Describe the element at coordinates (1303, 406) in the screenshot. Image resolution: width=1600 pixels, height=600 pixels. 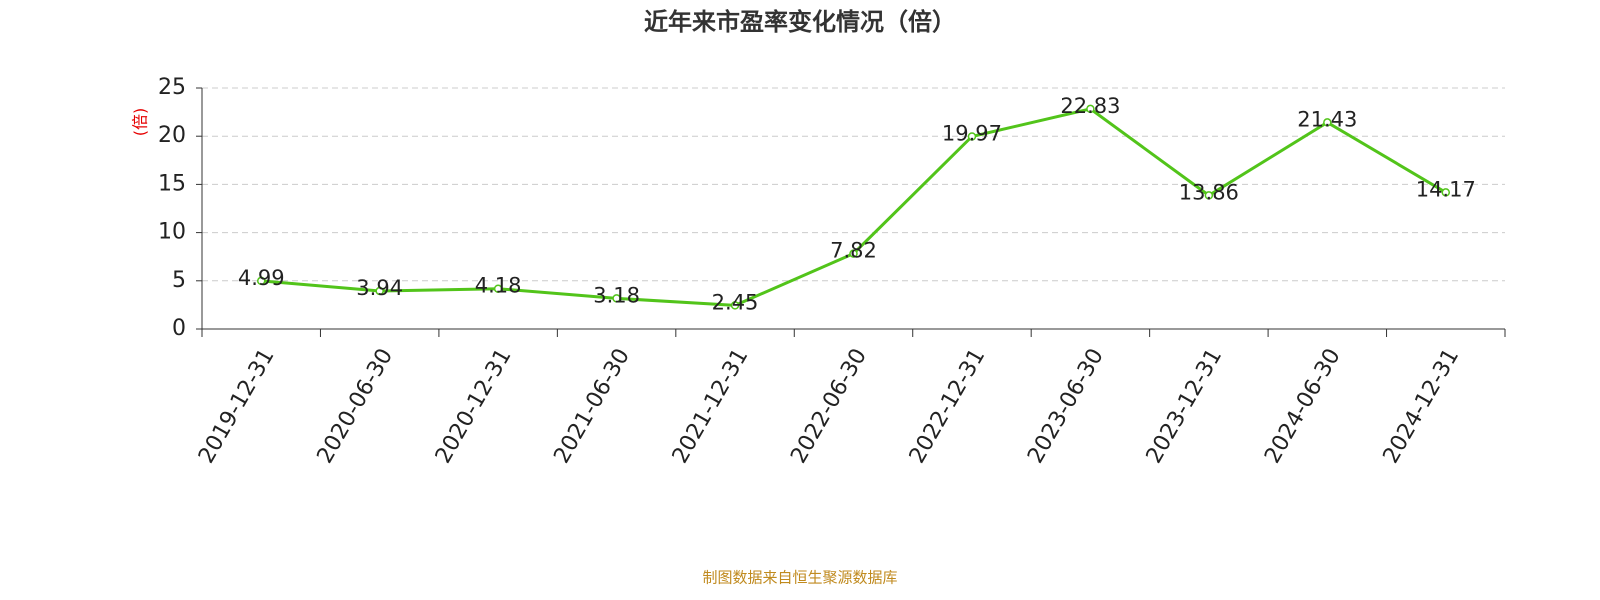
I see `x-tick-label: 2024-06-30` at that location.